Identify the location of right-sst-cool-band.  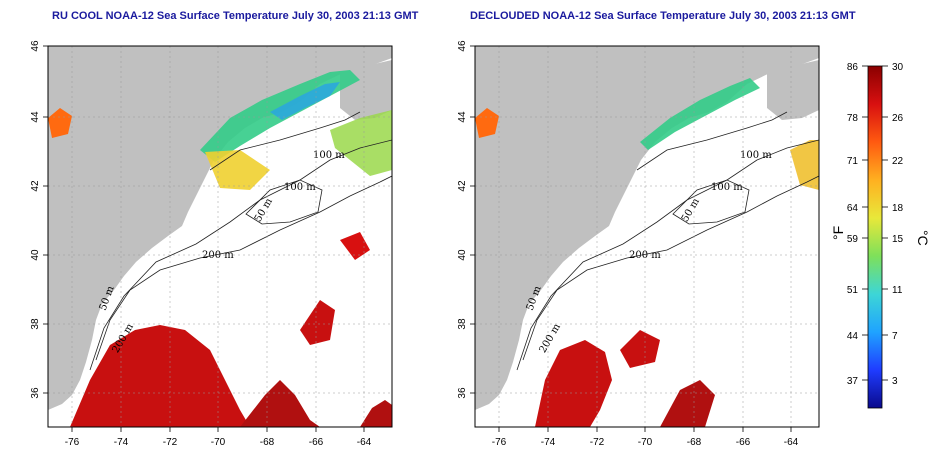
(700, 114).